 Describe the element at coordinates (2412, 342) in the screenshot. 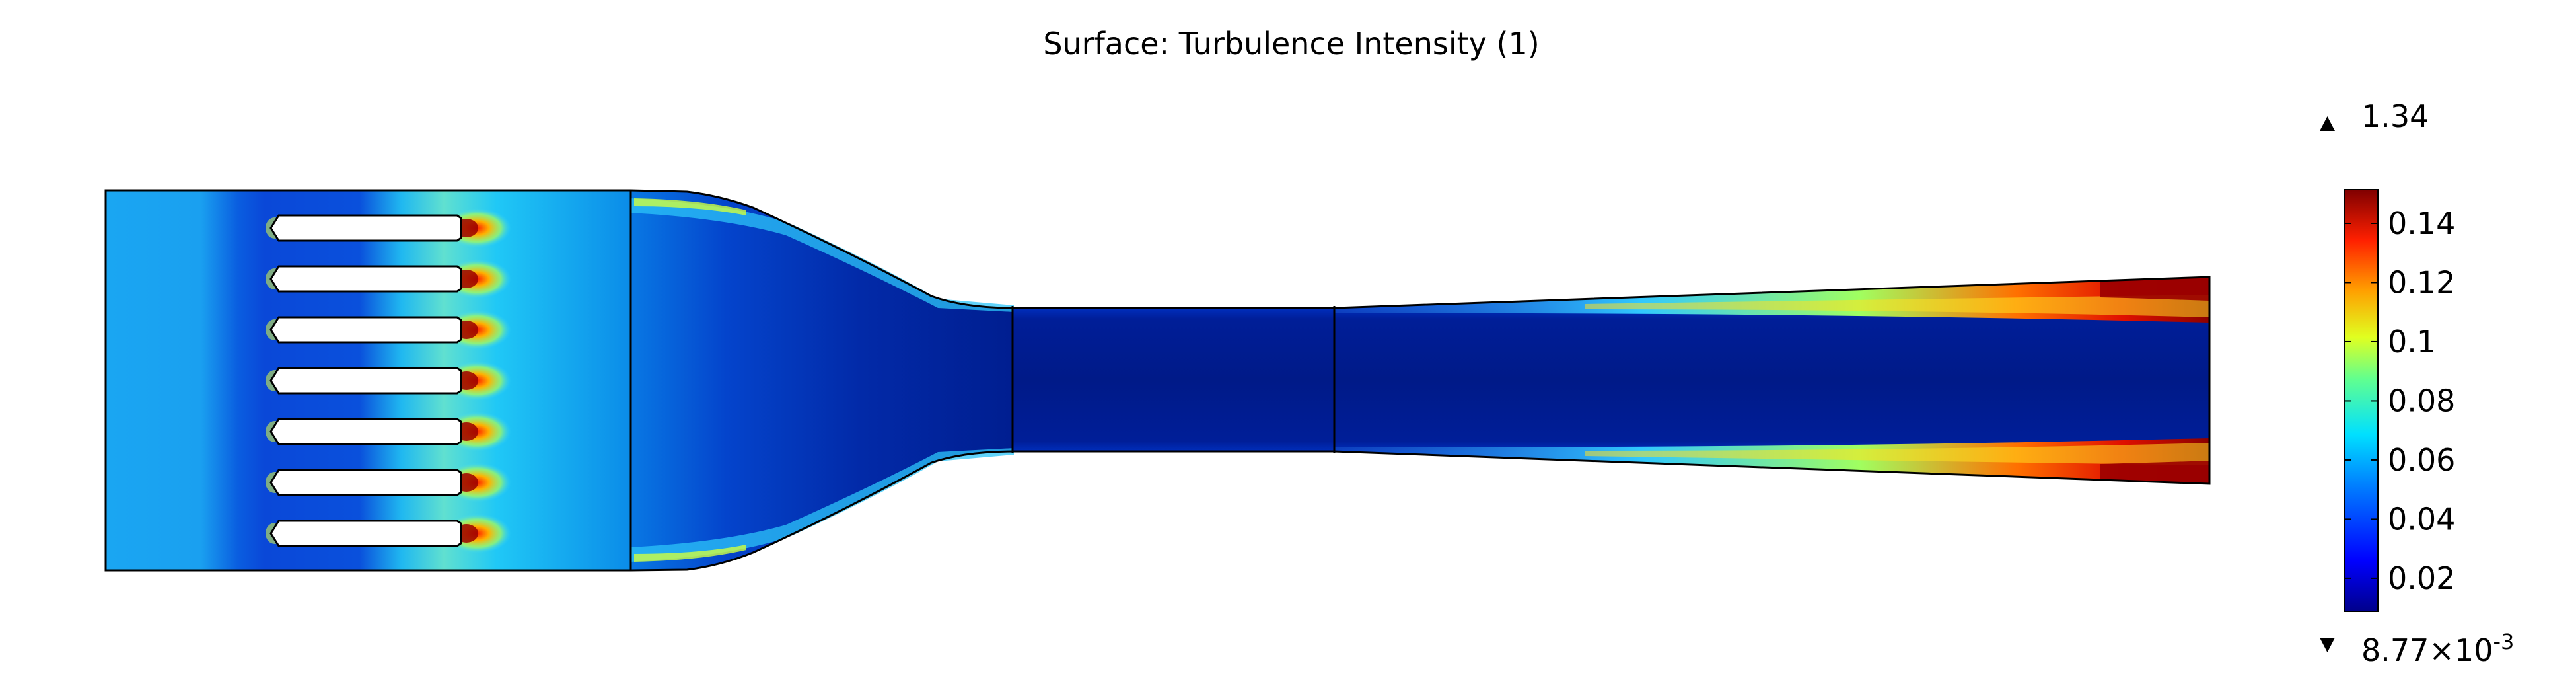

I see `colorbar-tick-label: 0.1` at that location.